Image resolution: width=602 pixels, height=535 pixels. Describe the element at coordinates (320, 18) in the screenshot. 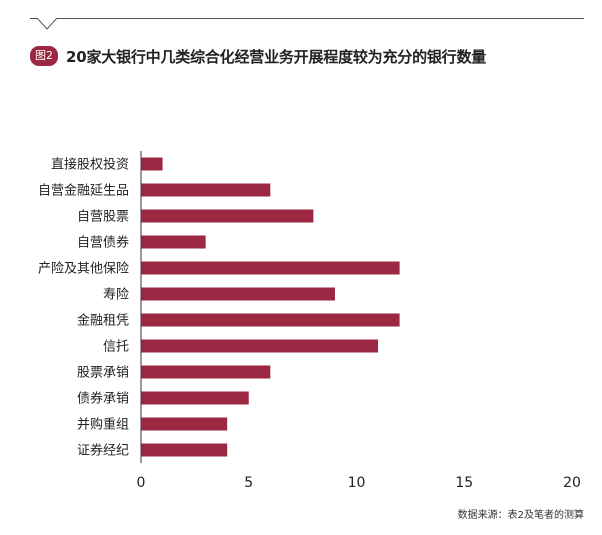

I see `top-rule-right` at that location.